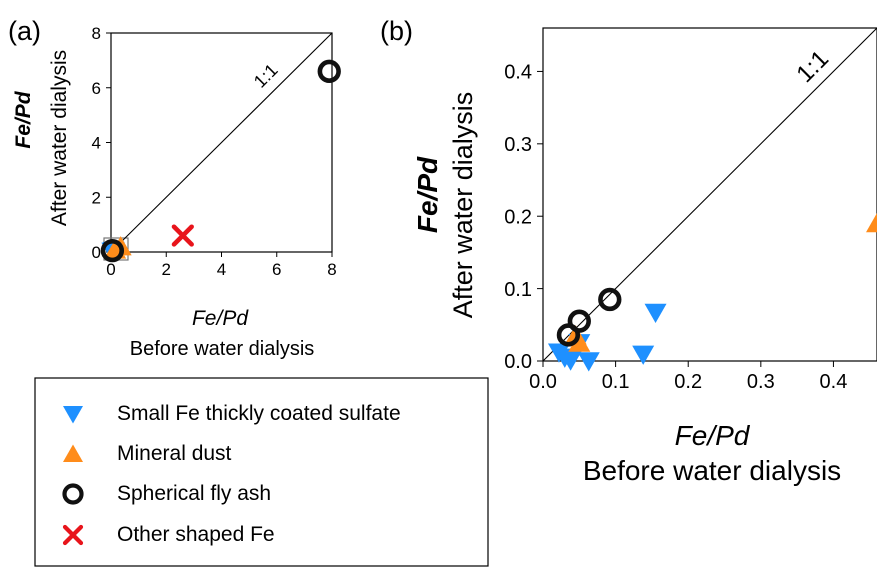 This screenshot has height=572, width=877. What do you see at coordinates (518, 73) in the screenshot?
I see `panel-b-ytick-label: 0.4` at bounding box center [518, 73].